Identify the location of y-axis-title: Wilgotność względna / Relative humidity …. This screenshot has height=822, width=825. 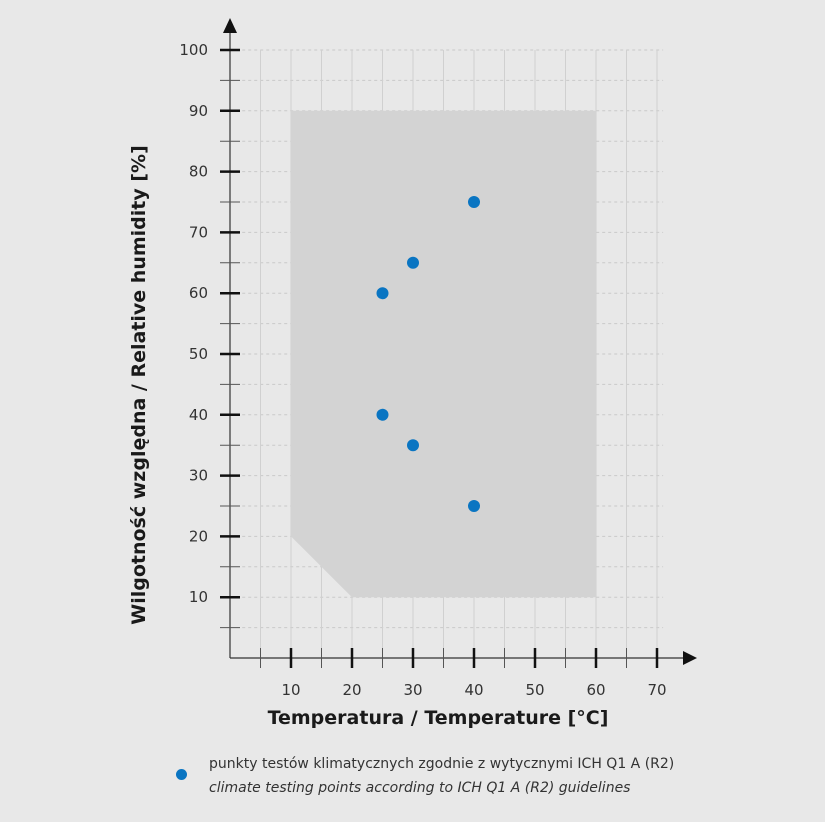
(139, 385).